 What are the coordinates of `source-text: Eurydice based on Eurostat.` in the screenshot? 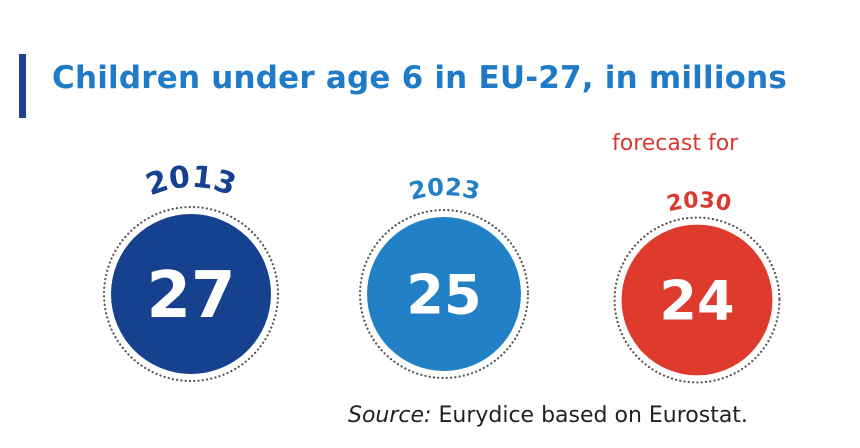 It's located at (593, 415).